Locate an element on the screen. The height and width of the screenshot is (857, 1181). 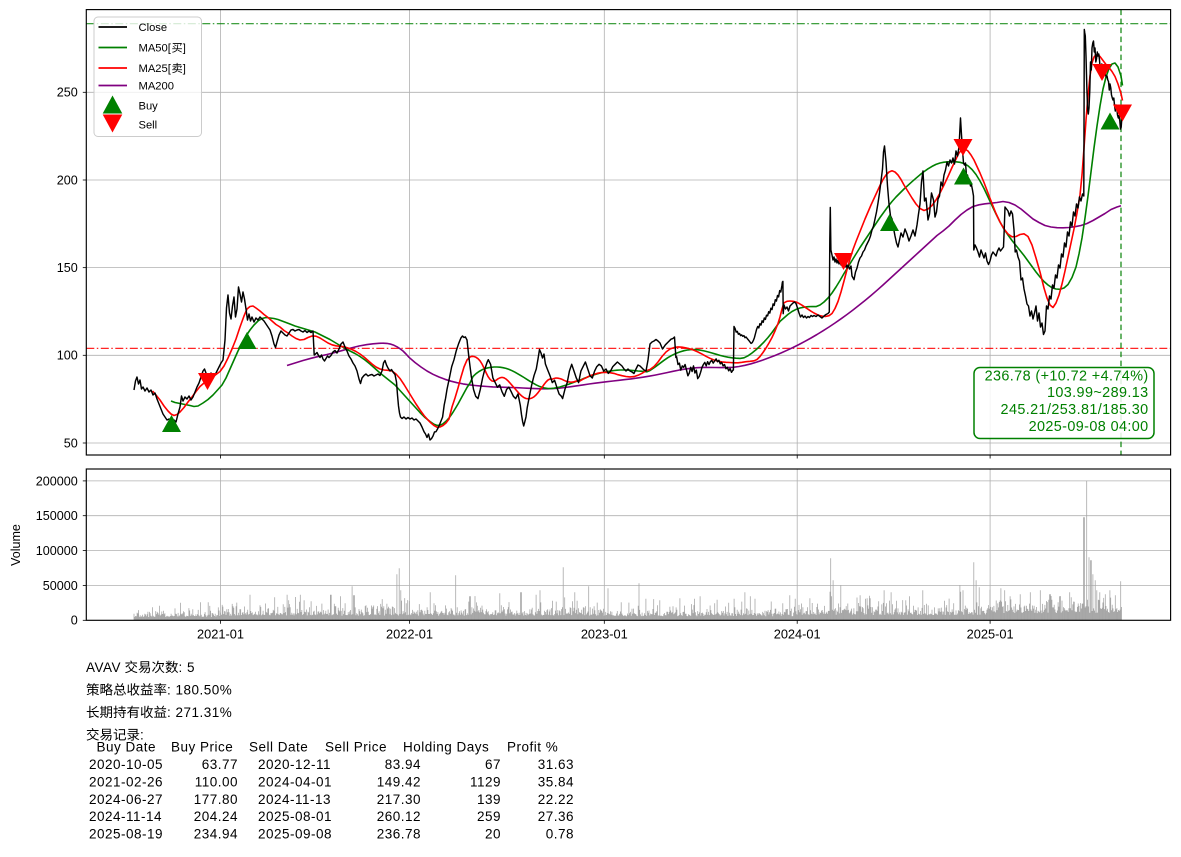
svg-text: Close is located at coordinates (153, 28).